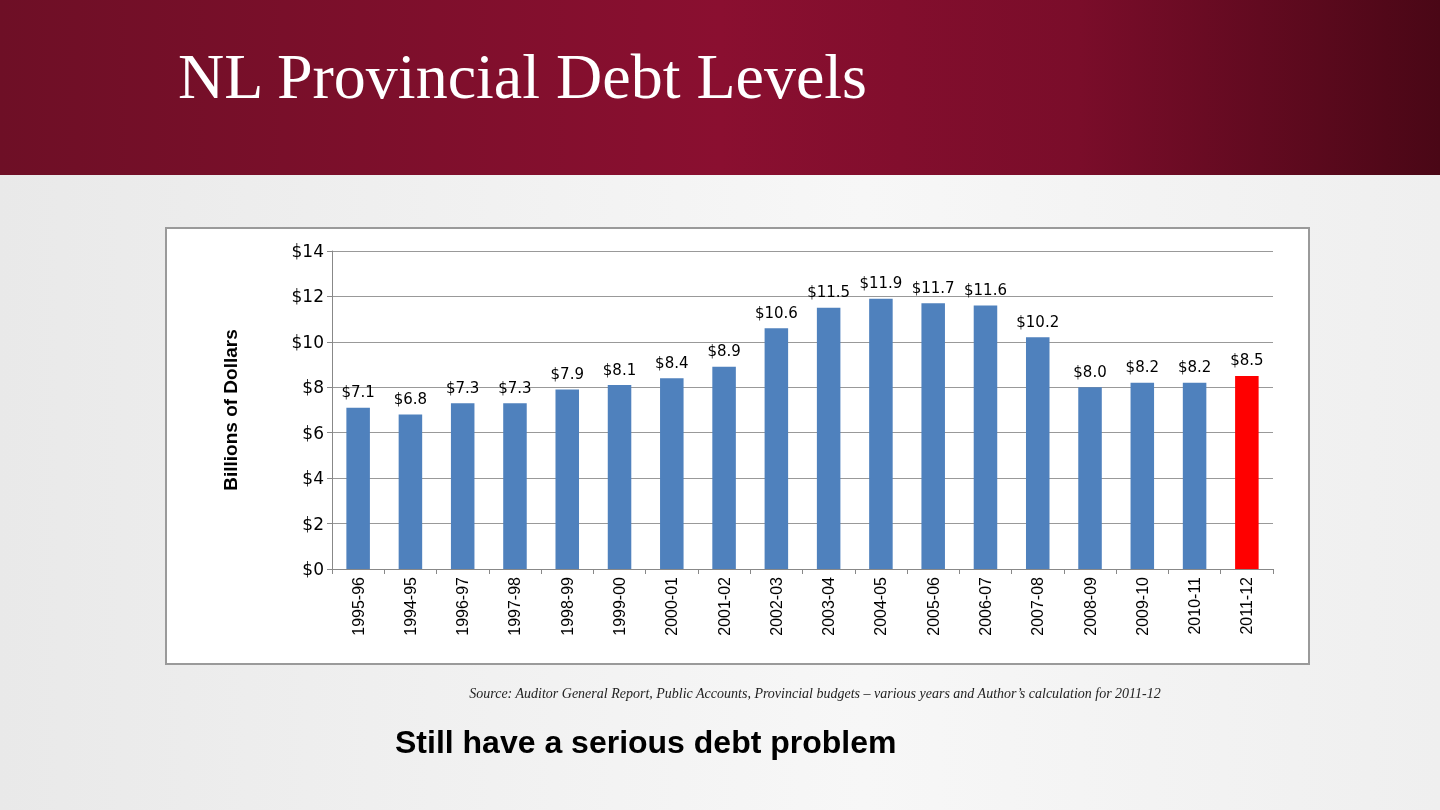 This screenshot has width=1440, height=810. Describe the element at coordinates (307, 296) in the screenshot. I see `y-tick-label: $12` at that location.